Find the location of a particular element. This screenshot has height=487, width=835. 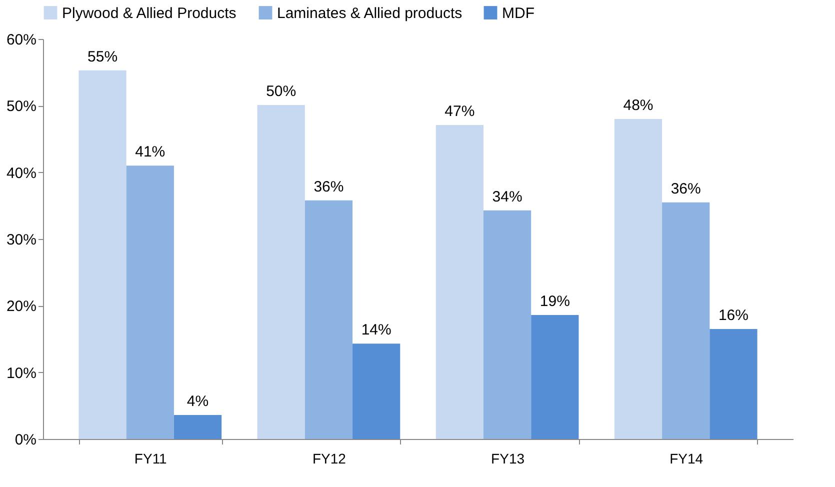

x-tick-label: FY12 is located at coordinates (329, 458).